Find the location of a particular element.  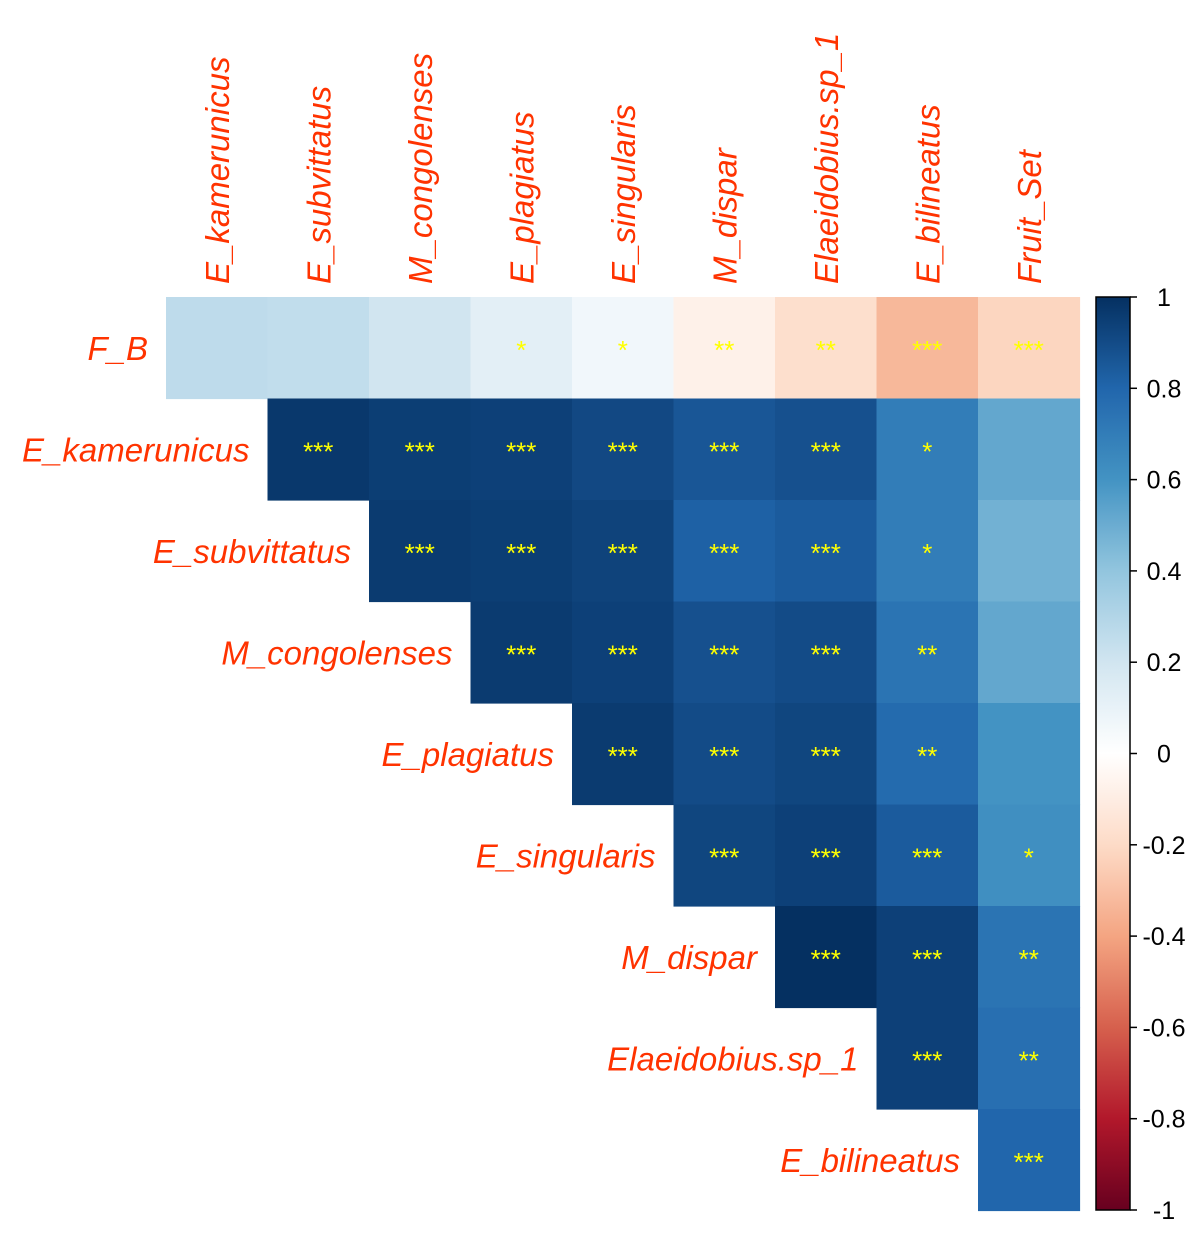

column-label: E_subvittatus is located at coordinates (318, 185).